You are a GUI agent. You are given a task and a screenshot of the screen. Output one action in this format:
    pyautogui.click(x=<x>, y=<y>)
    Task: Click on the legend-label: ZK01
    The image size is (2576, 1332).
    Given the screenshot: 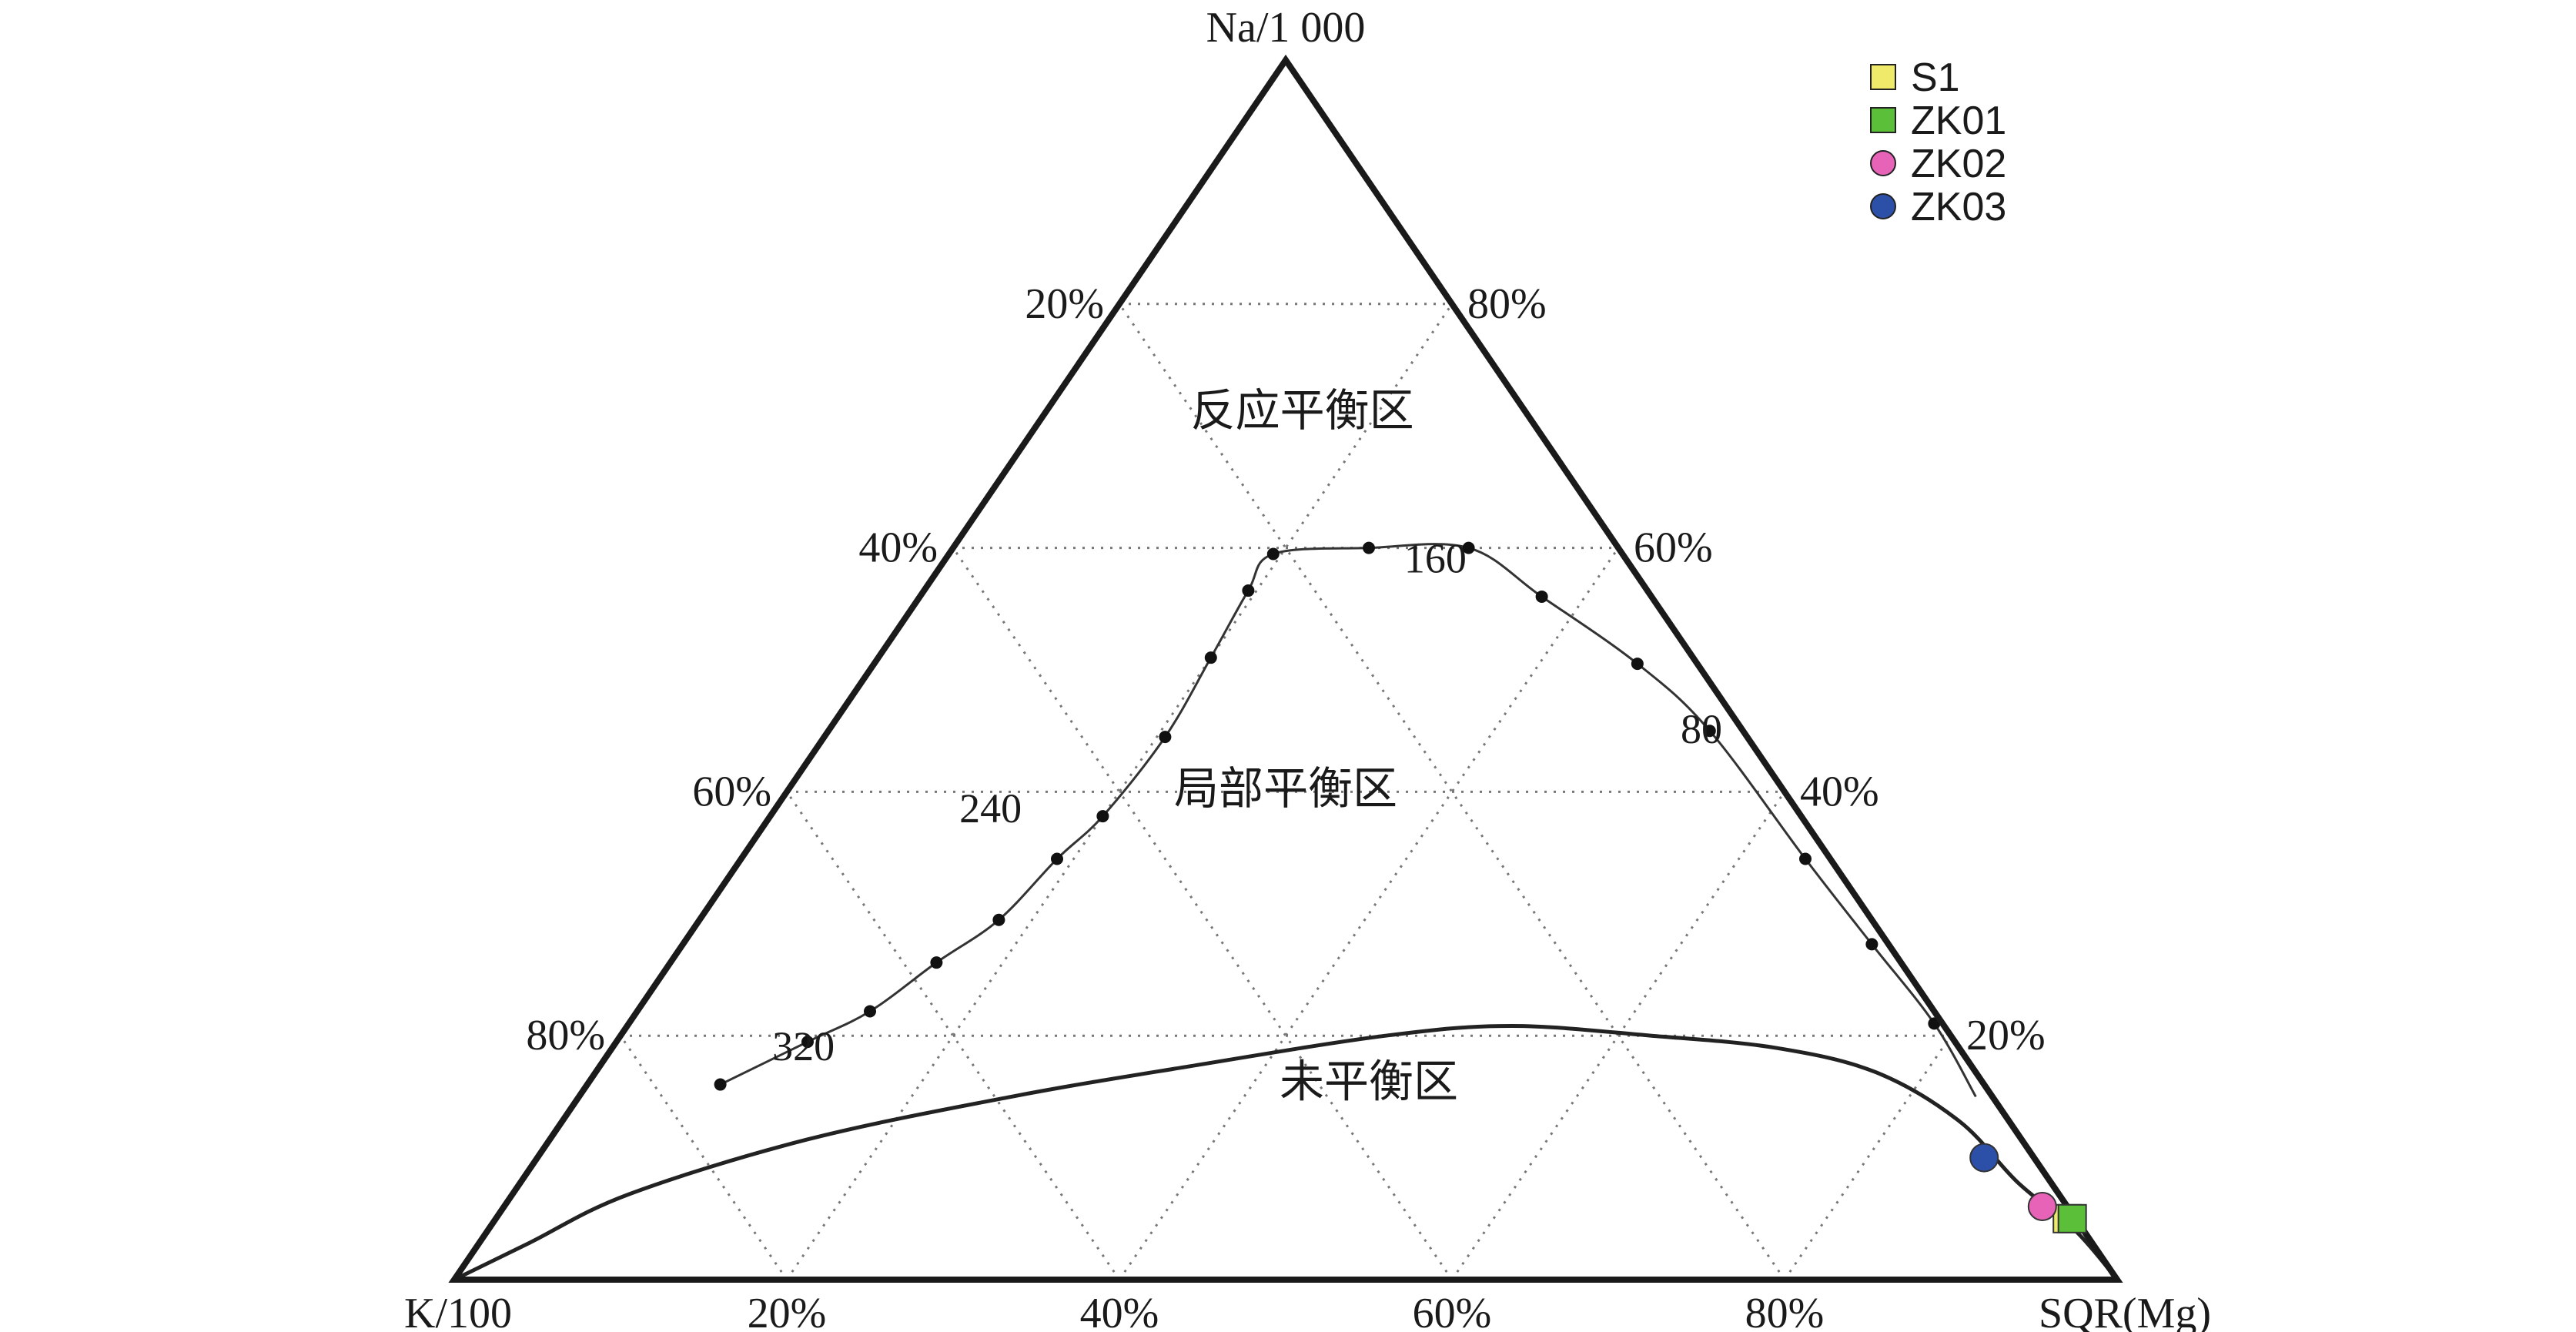 What is the action you would take?
    pyautogui.click(x=1958, y=121)
    